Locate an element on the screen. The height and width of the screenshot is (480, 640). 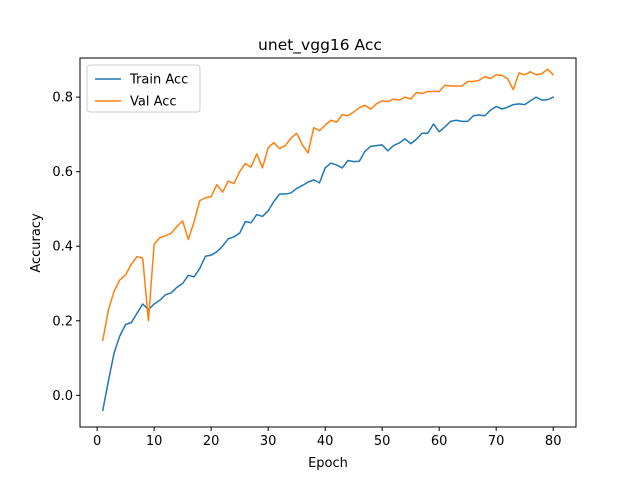
x-tick-label: 50 is located at coordinates (382, 441).